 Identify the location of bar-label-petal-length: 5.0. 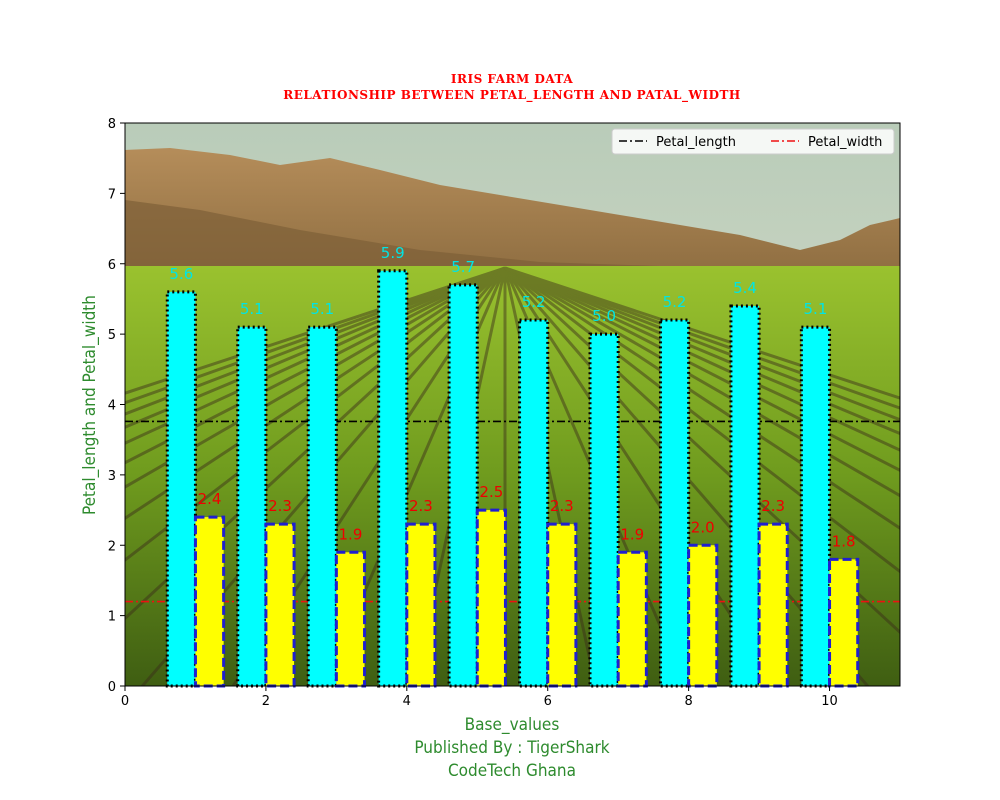
(604, 316).